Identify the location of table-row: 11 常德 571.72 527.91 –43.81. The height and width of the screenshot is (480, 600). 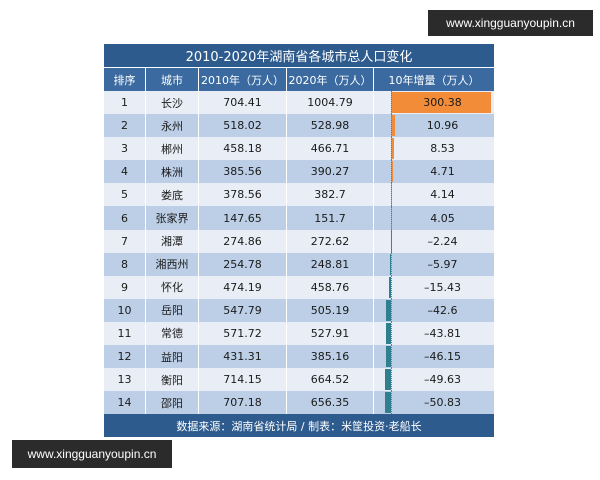
(299, 333).